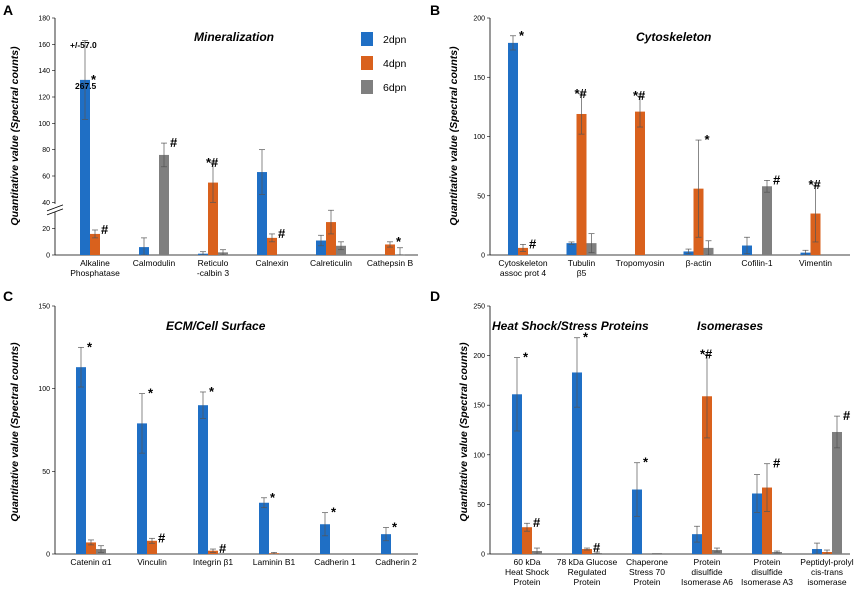  What do you see at coordinates (95, 263) in the screenshot?
I see `category-label: Alkaline` at bounding box center [95, 263].